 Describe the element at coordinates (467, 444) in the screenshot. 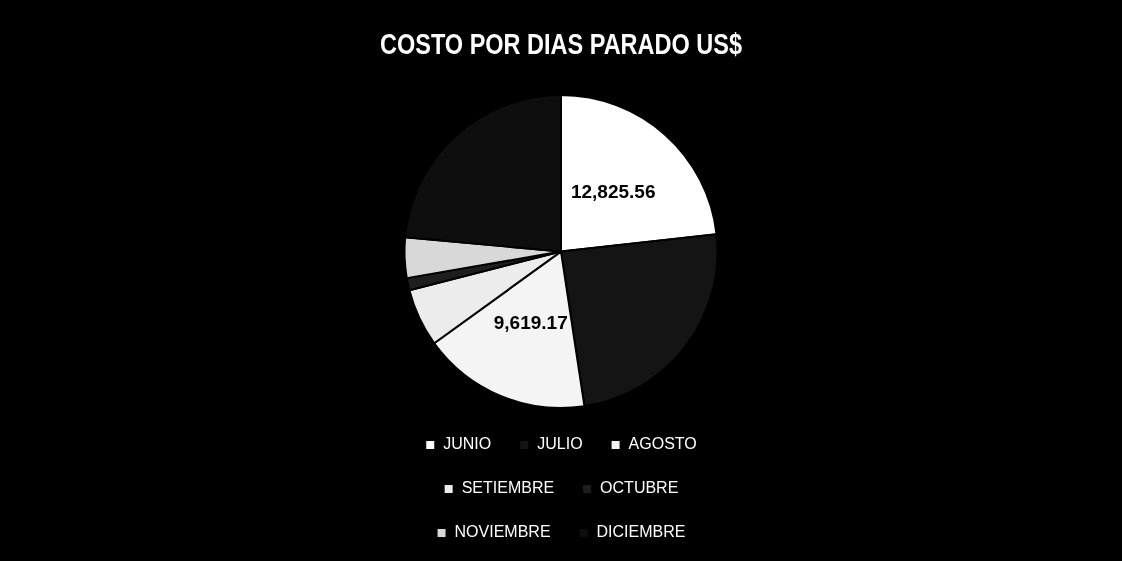

I see `legend-label: JUNIO` at that location.